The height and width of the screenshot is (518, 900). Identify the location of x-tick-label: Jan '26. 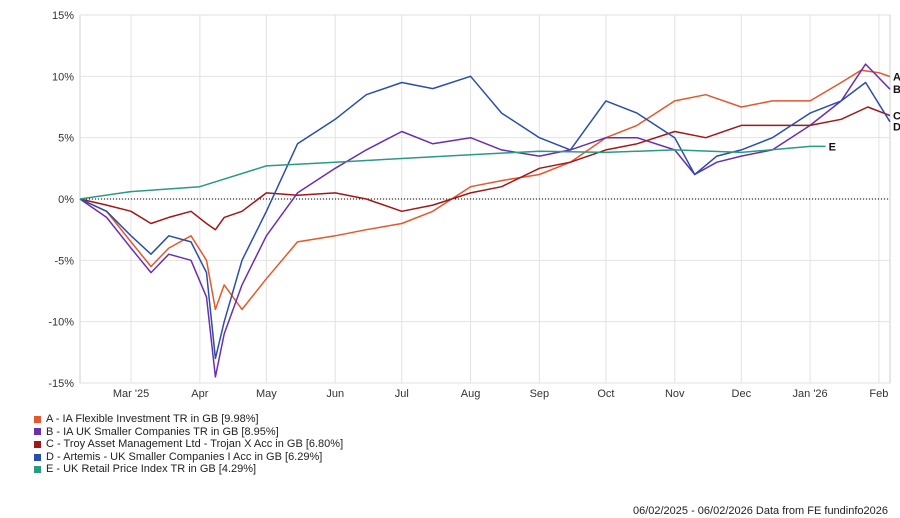
(810, 394).